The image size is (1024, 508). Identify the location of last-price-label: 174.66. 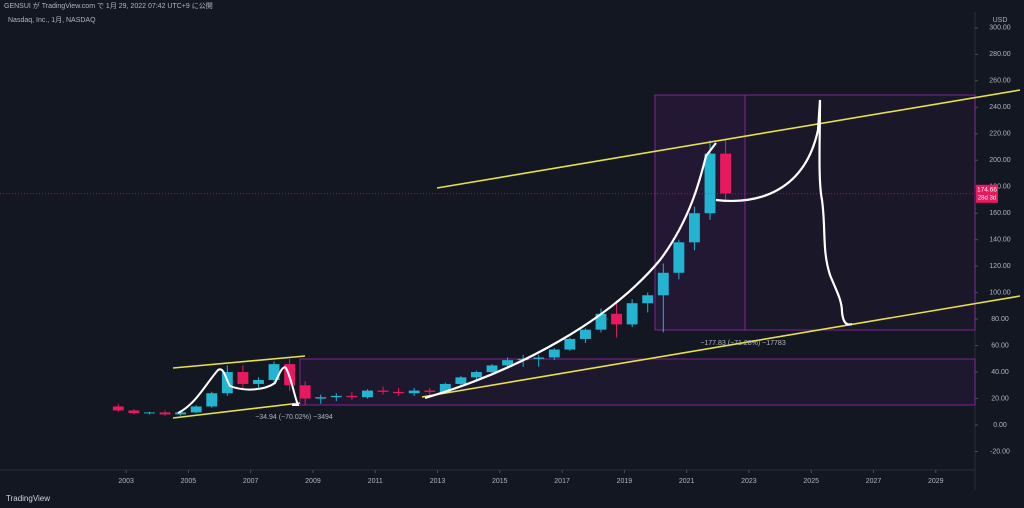
(987, 190).